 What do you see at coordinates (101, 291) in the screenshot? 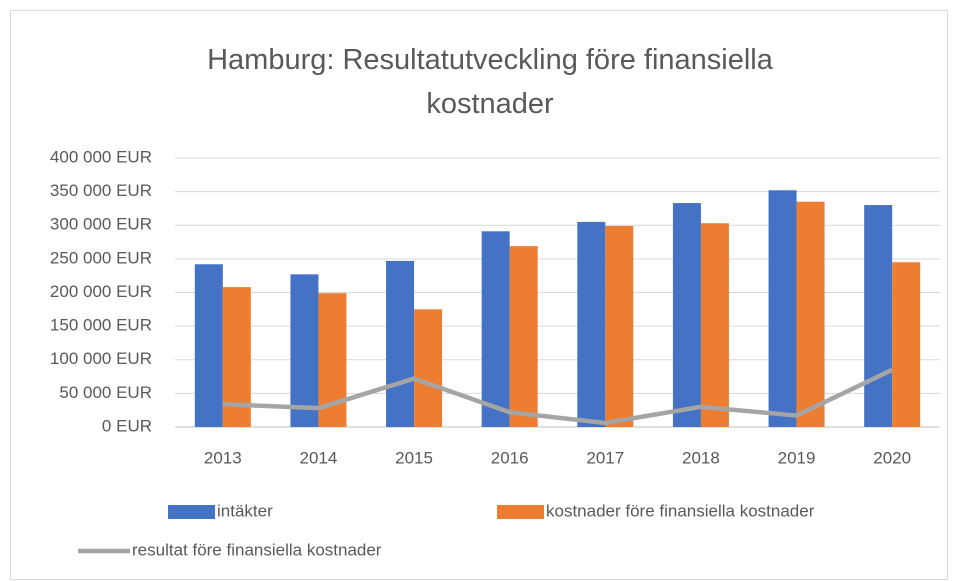
I see `y-tick-label: 200 000 EUR` at bounding box center [101, 291].